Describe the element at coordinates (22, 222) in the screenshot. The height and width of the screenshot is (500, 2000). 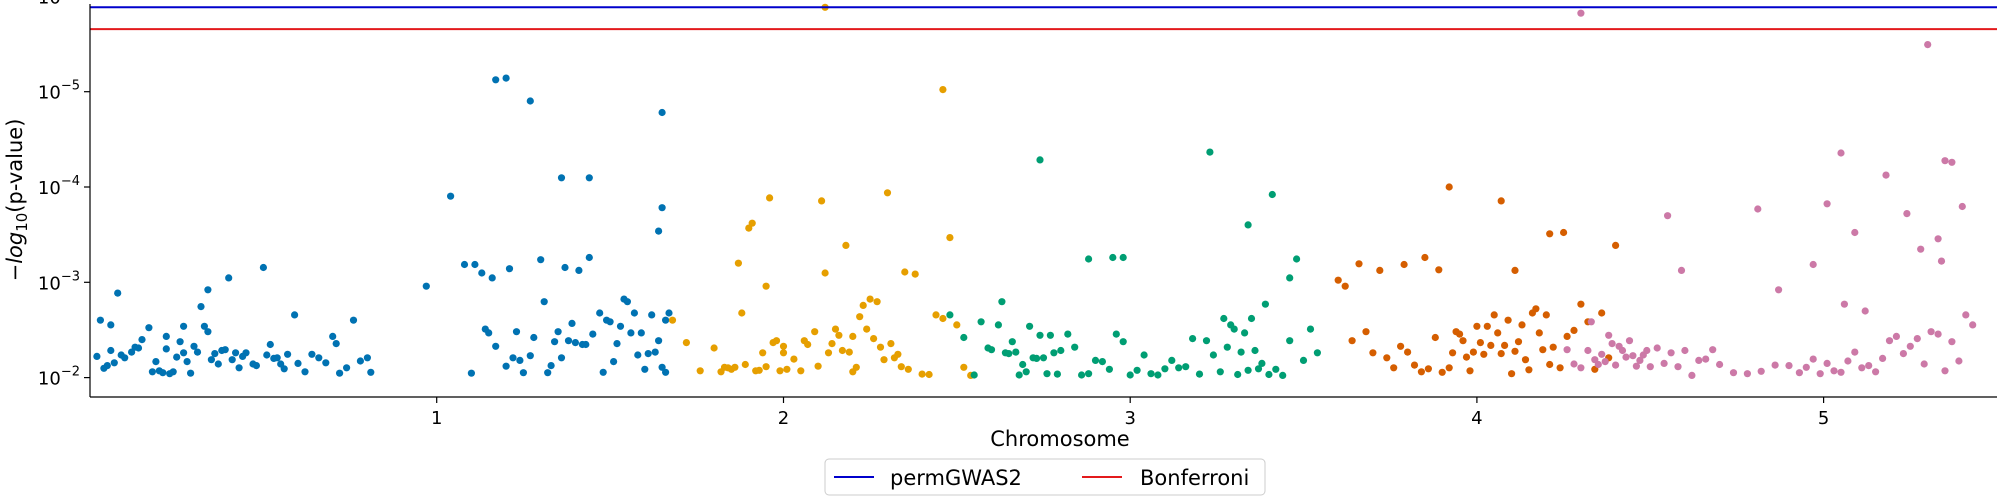
I see `y-axis-title-base: 10` at that location.